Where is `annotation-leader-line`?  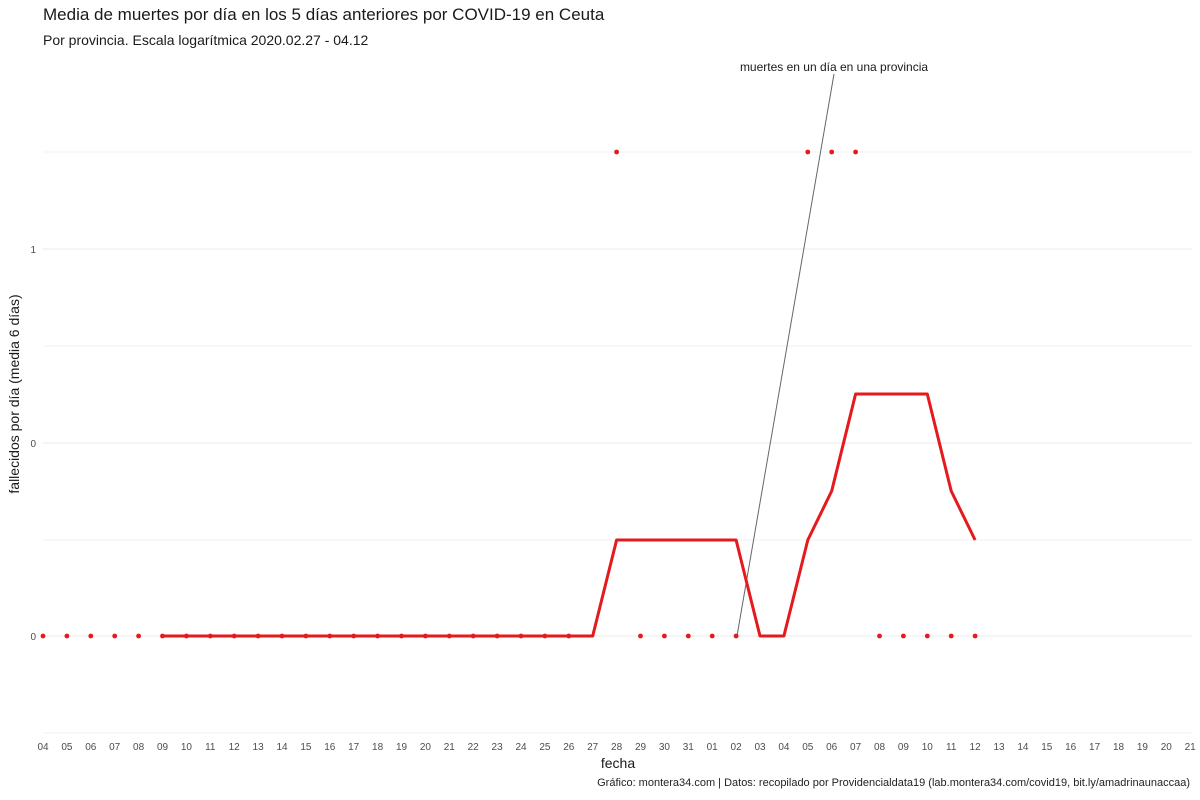 annotation-leader-line is located at coordinates (785, 355).